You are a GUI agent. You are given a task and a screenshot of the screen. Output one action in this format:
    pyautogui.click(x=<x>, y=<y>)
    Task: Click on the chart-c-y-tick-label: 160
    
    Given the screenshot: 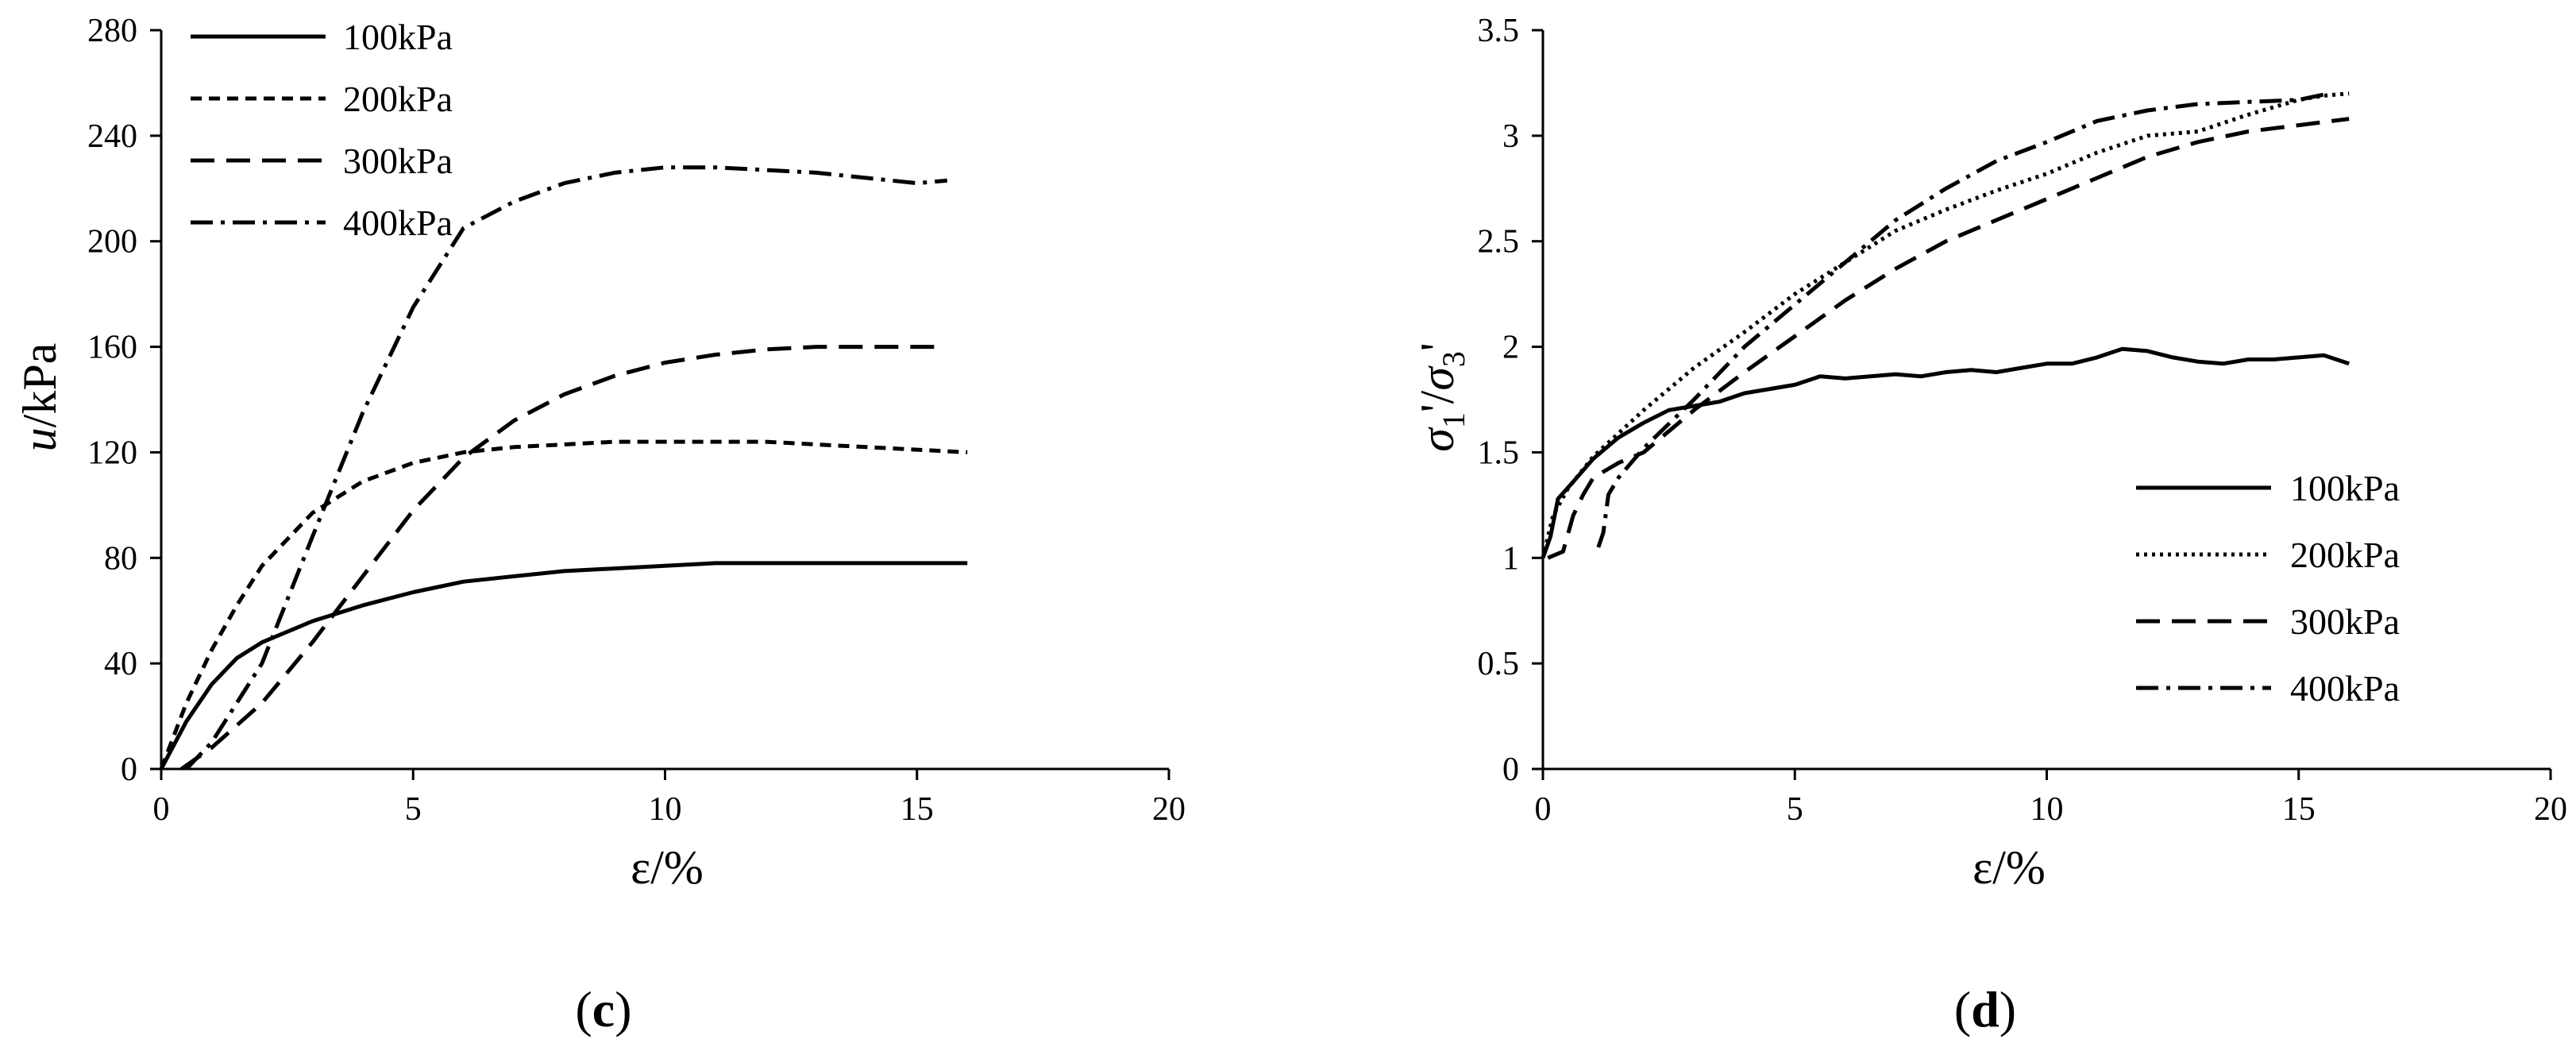 What is the action you would take?
    pyautogui.click(x=112, y=348)
    